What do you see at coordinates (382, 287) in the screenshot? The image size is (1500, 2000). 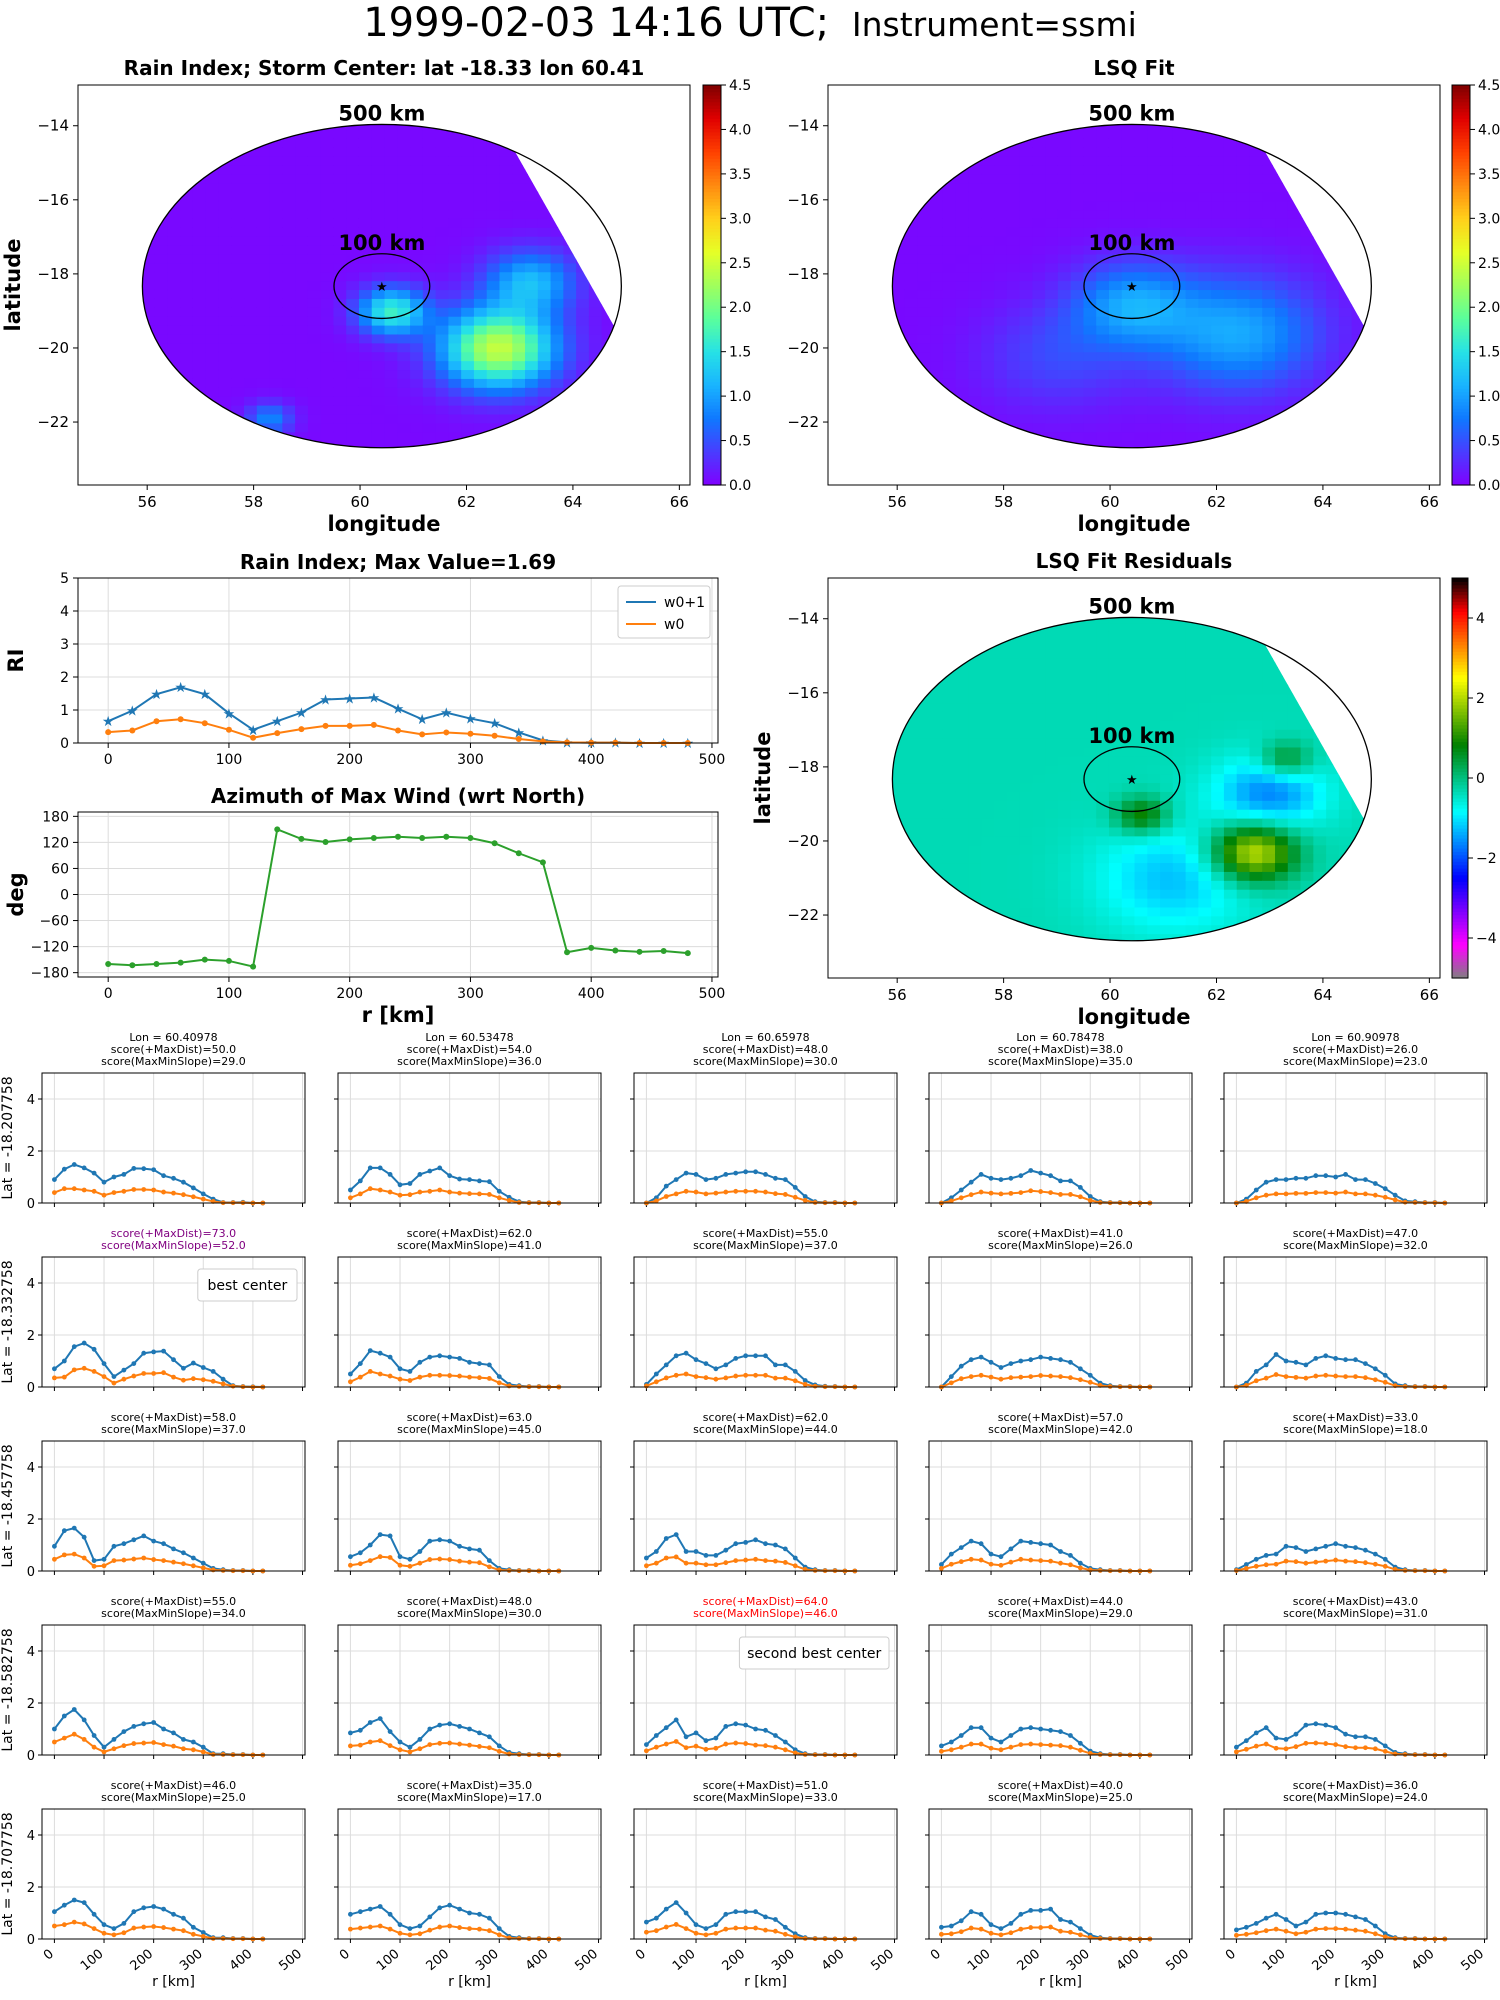 I see `storm-center-marker: ★` at bounding box center [382, 287].